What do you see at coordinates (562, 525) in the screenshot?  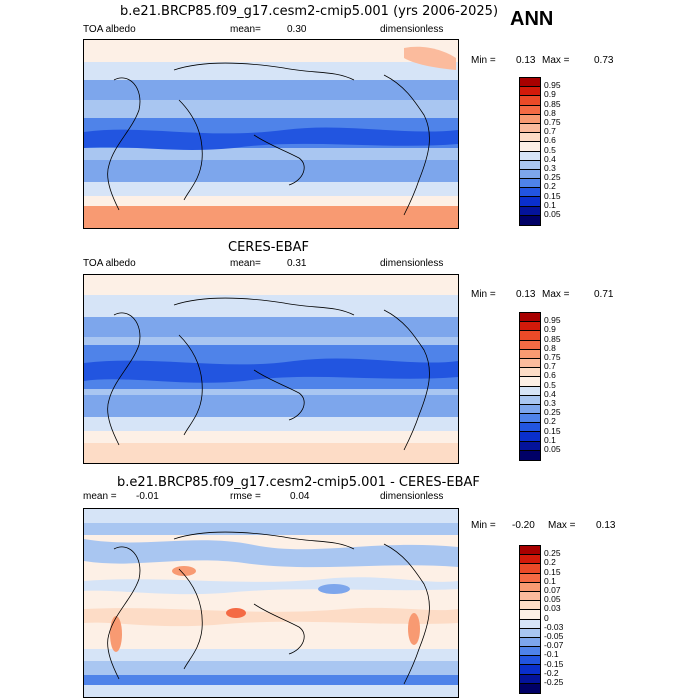 I see `panel-3-max-label: Max =` at bounding box center [562, 525].